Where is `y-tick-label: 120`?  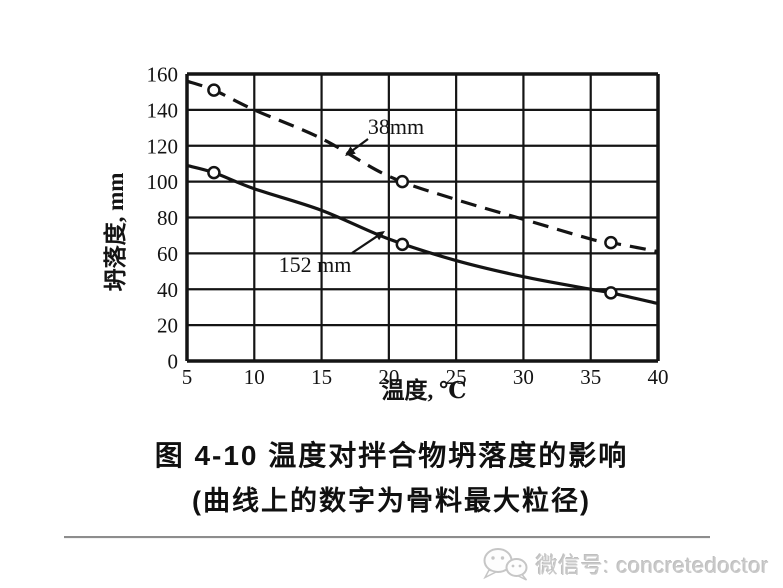
y-tick-label: 120 is located at coordinates (163, 146).